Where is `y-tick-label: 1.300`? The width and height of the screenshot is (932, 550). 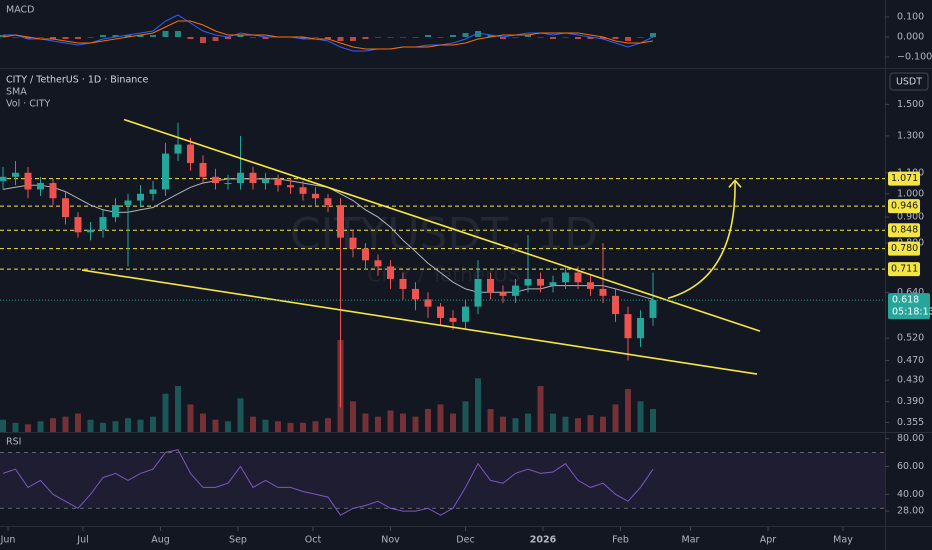
y-tick-label: 1.300 is located at coordinates (910, 135).